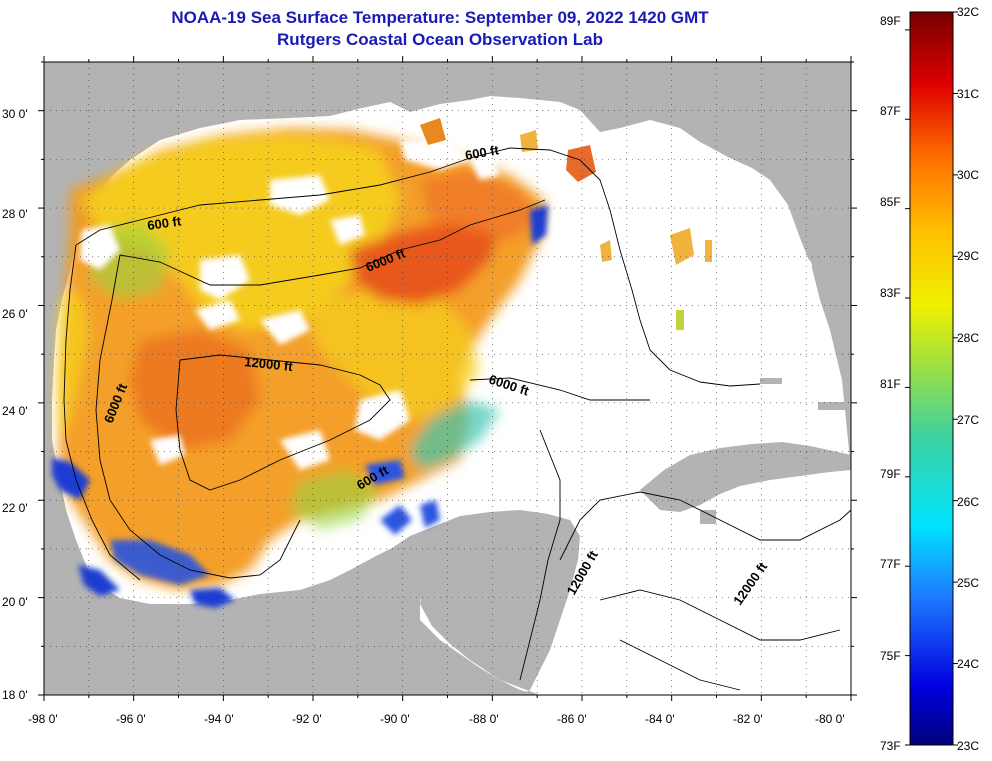 The image size is (992, 761). I want to click on lat-label-26: 26 0', so click(15, 314).